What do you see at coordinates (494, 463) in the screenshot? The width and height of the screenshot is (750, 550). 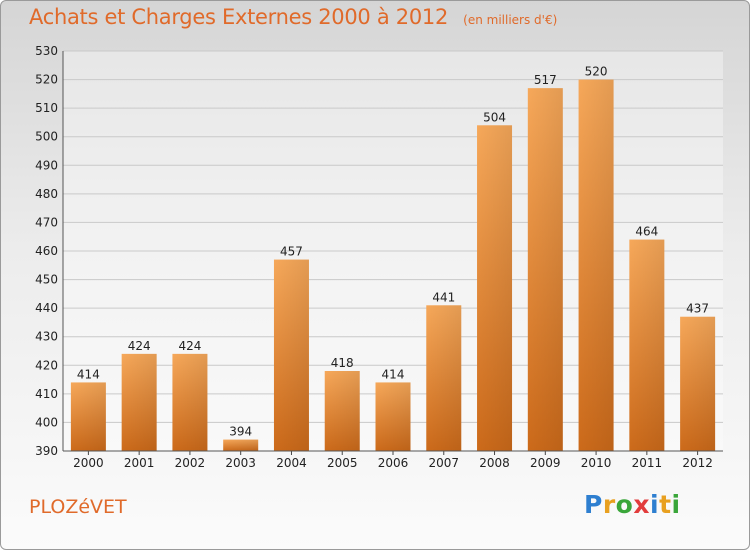 I see `x-tick-label: 2008` at bounding box center [494, 463].